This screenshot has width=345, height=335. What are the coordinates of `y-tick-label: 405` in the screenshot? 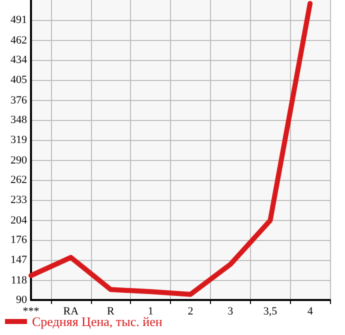 It's located at (19, 80).